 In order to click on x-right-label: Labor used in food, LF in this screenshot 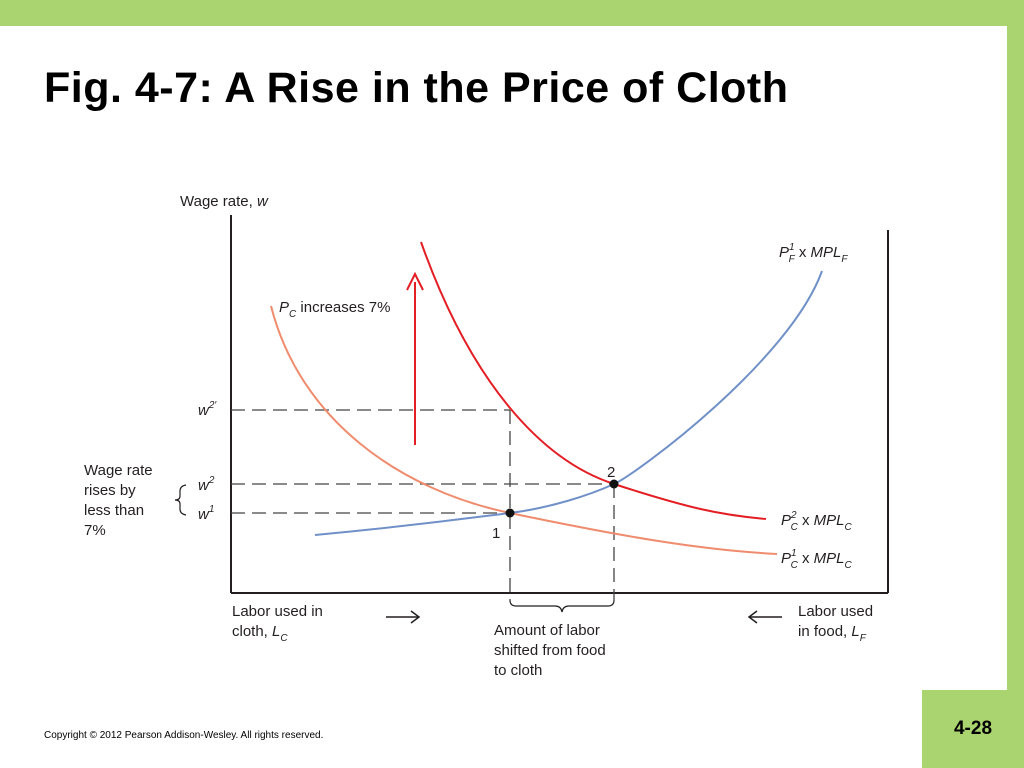, I will do `click(837, 623)`.